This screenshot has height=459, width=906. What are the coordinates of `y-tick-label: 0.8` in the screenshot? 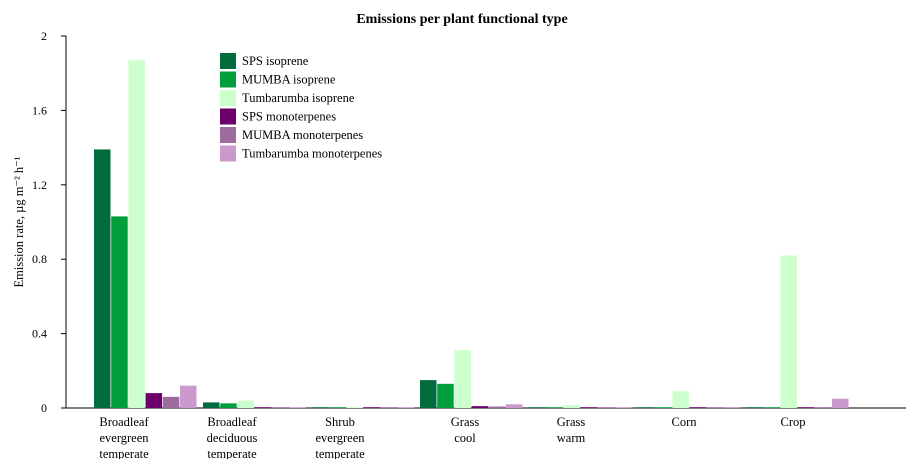 It's located at (39, 259).